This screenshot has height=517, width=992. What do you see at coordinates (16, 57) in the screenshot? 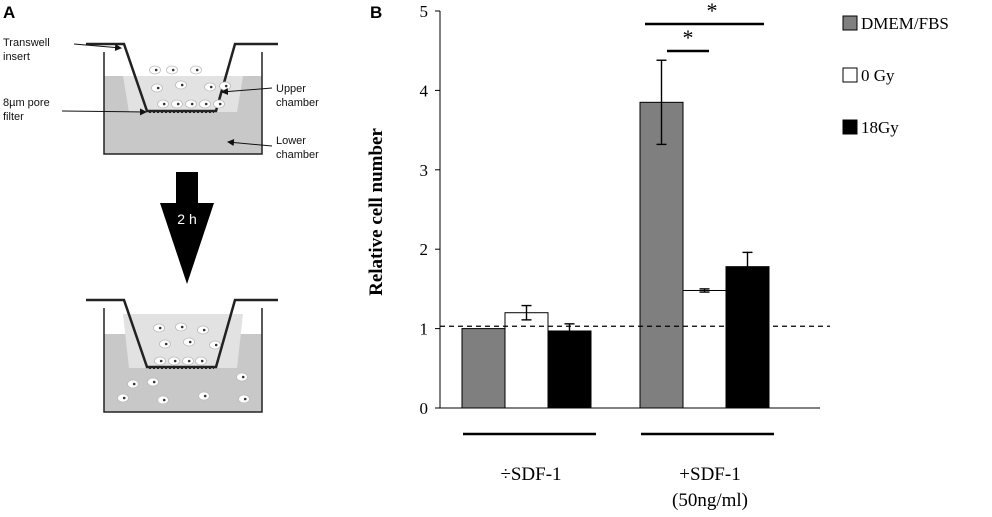
I see `insert-label-2: insert` at bounding box center [16, 57].